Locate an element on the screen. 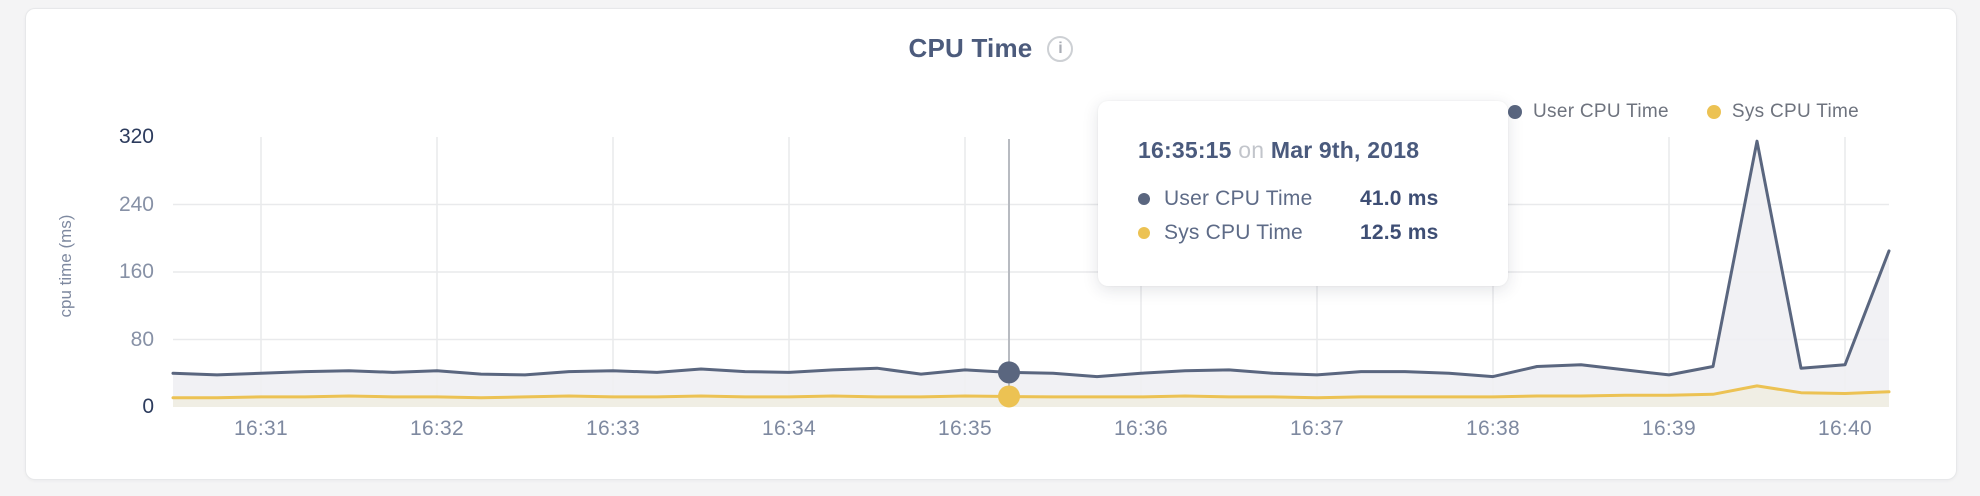 Image resolution: width=1980 pixels, height=496 pixels. tooltip-date: Mar 9th, 2018 is located at coordinates (1345, 150).